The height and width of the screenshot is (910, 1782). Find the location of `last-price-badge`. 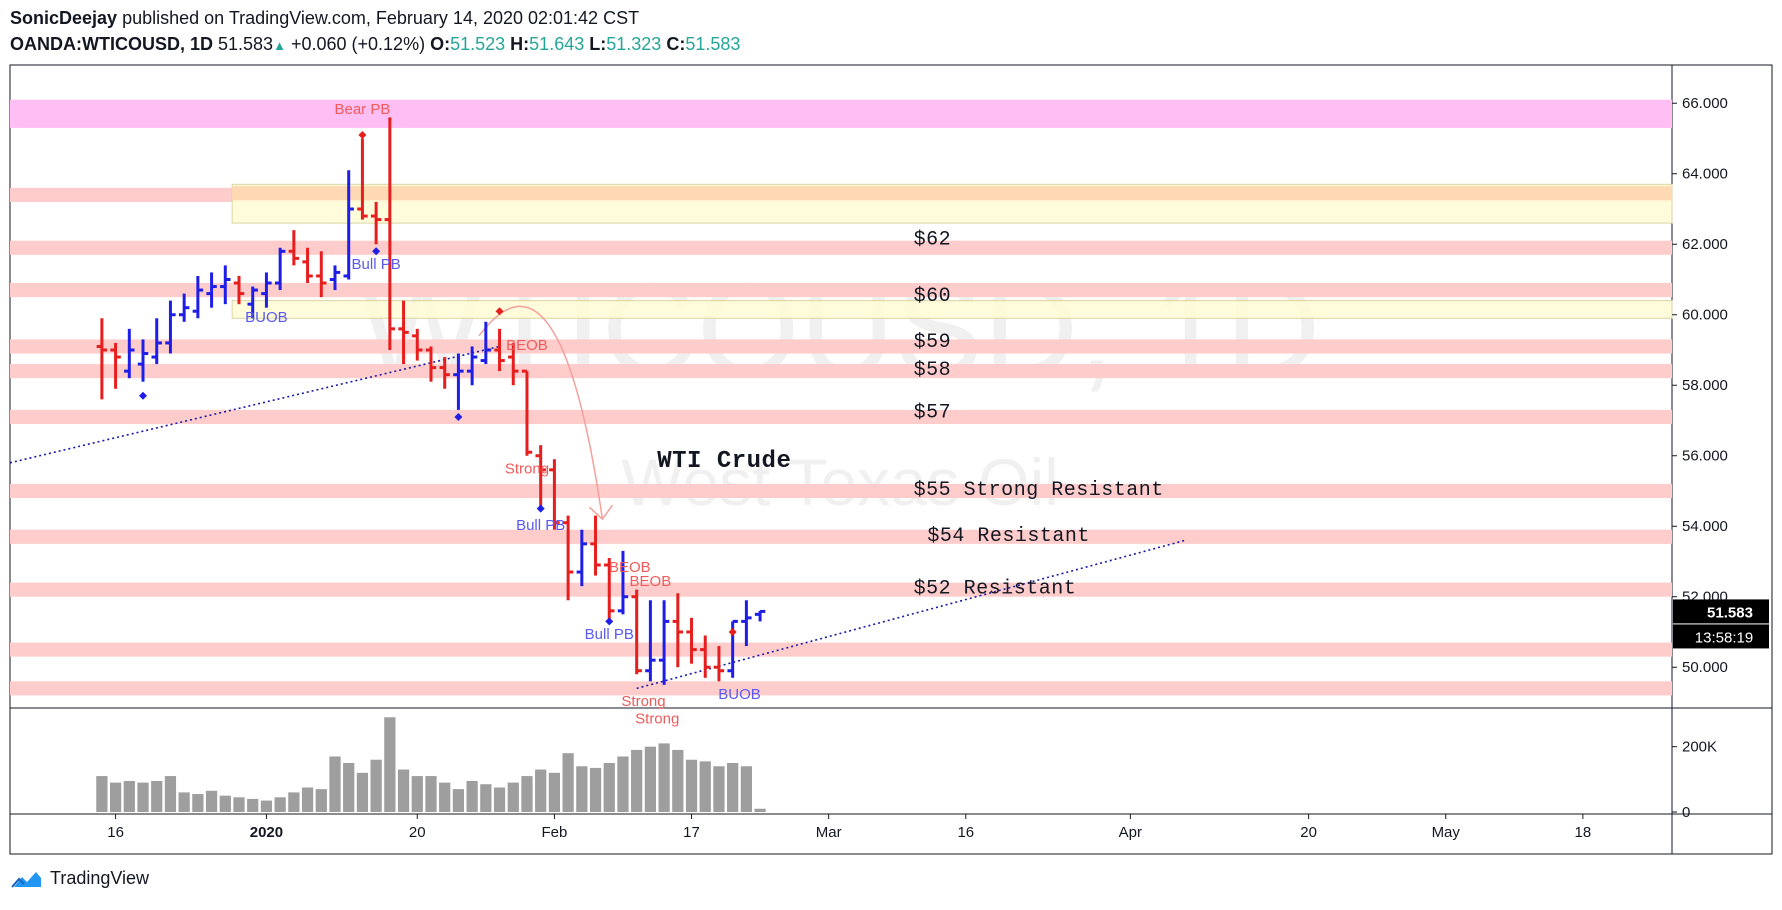

last-price-badge is located at coordinates (1721, 611).